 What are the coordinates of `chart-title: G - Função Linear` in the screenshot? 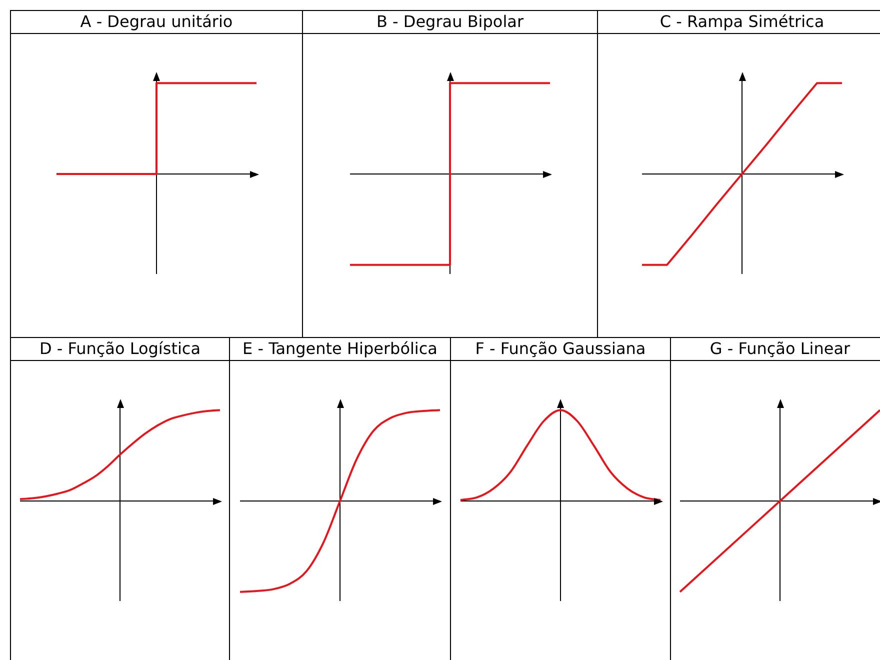 It's located at (775, 349).